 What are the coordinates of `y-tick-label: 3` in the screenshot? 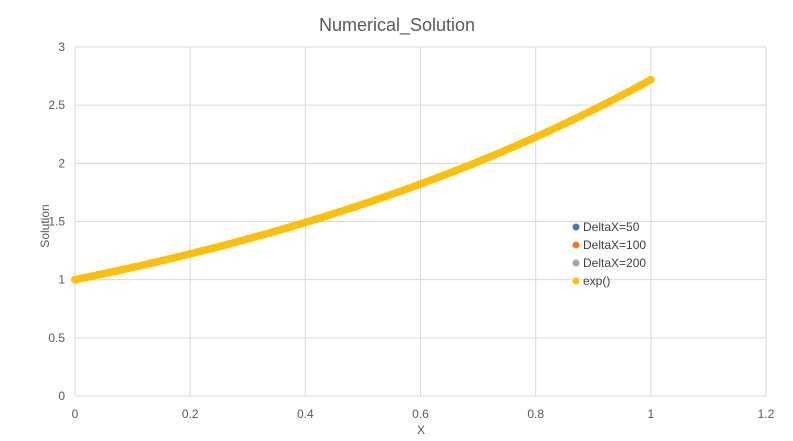 It's located at (61, 47).